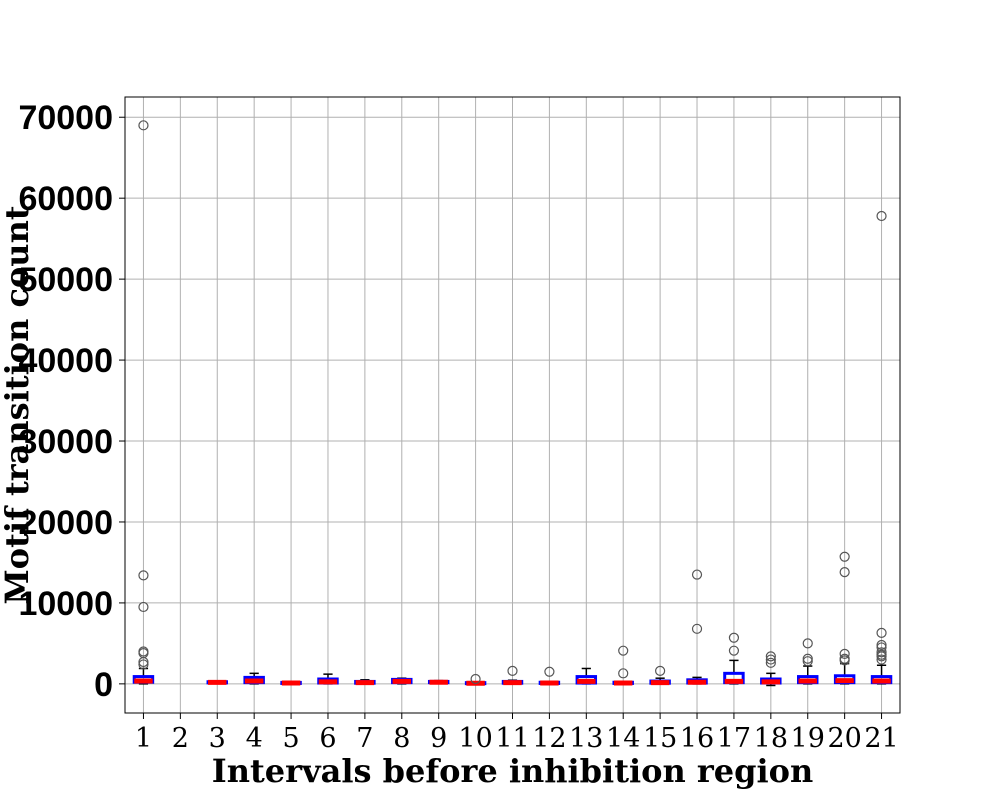 The width and height of the screenshot is (1000, 800). Describe the element at coordinates (65, 442) in the screenshot. I see `y-tick-label: 30000` at that location.